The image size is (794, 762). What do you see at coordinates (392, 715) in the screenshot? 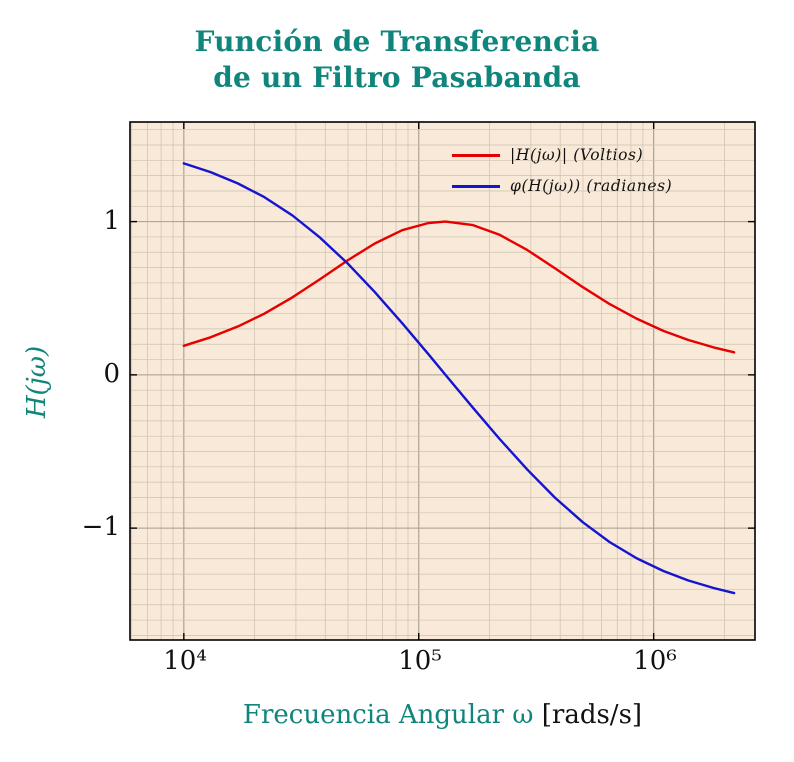
I see `x-axis-label-main: Frecuencia Angular ω` at bounding box center [392, 715].